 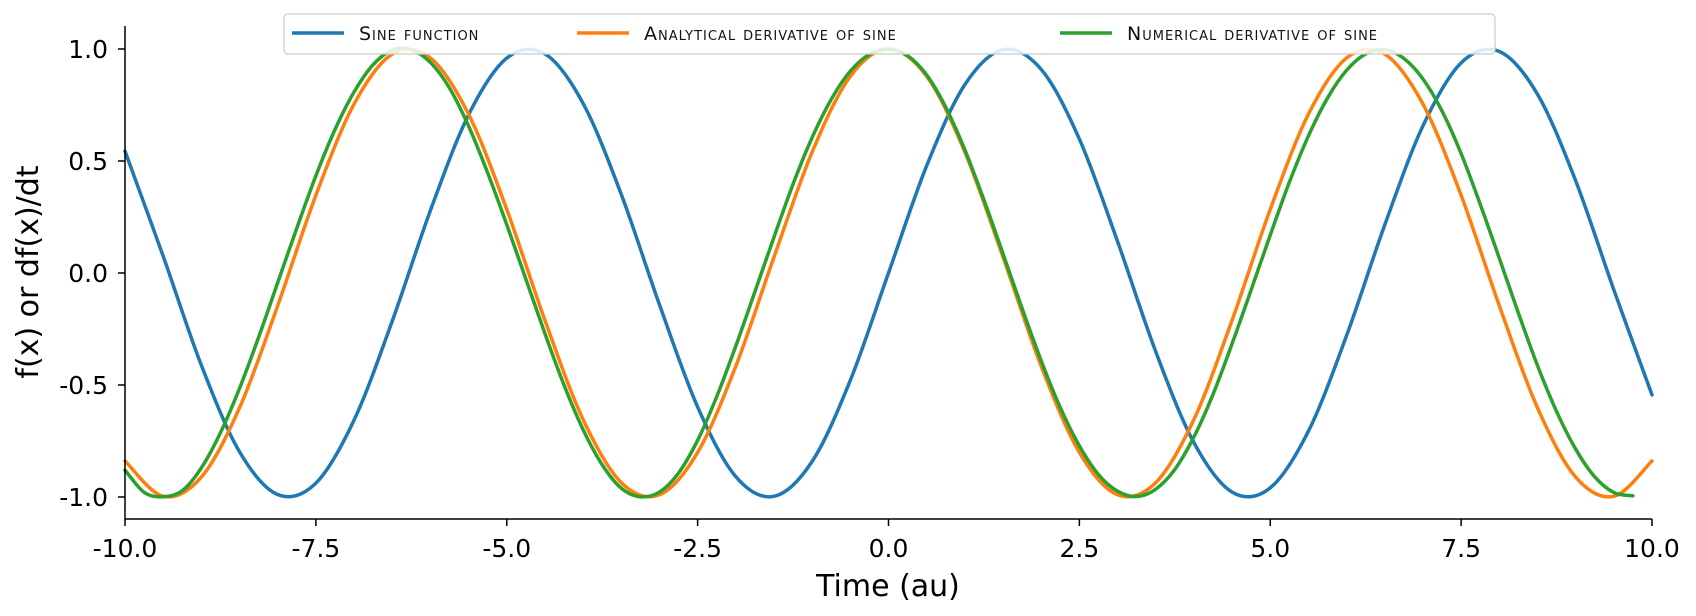 What do you see at coordinates (889, 548) in the screenshot?
I see `x-tick-label: 0.0` at bounding box center [889, 548].